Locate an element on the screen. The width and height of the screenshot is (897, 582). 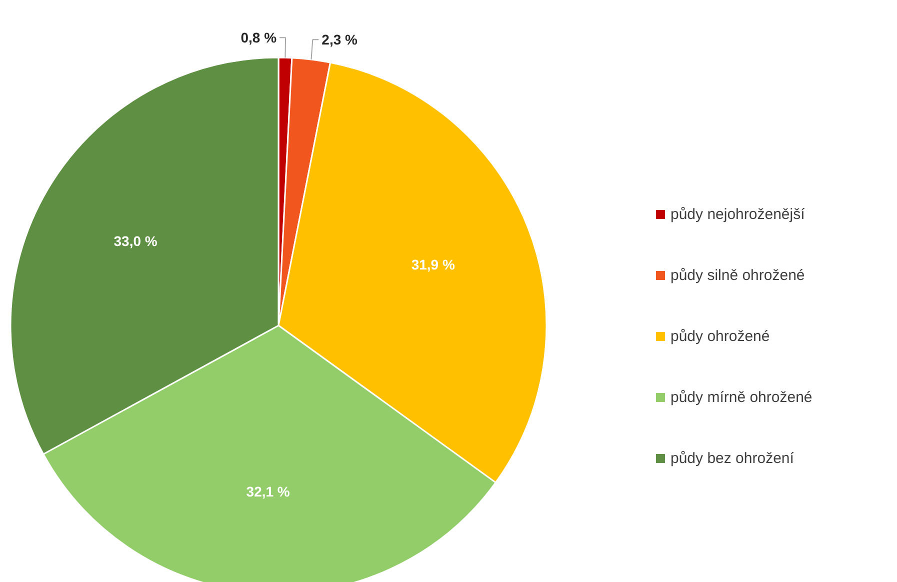
legend-label: půdy bez ohrožení is located at coordinates (732, 458).